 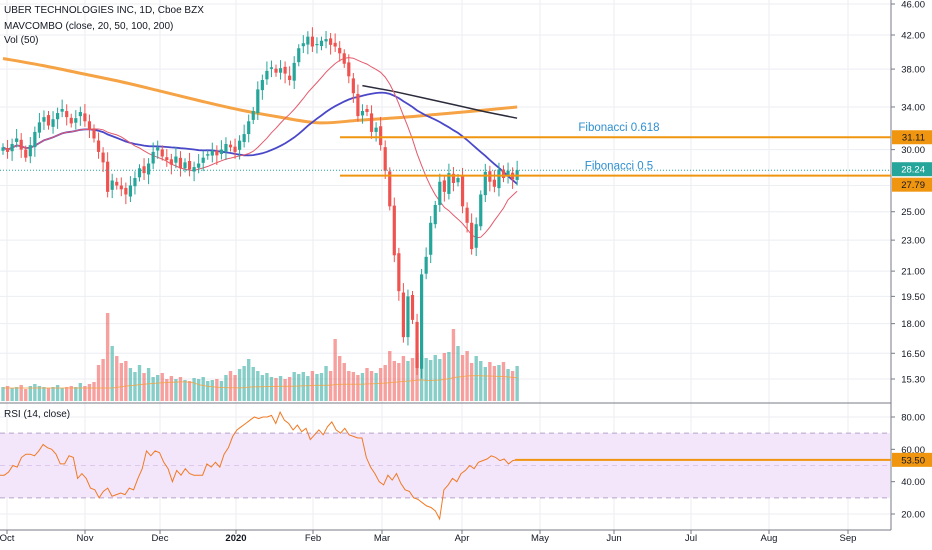 I want to click on price-tick-label: 42.00, so click(x=913, y=35).